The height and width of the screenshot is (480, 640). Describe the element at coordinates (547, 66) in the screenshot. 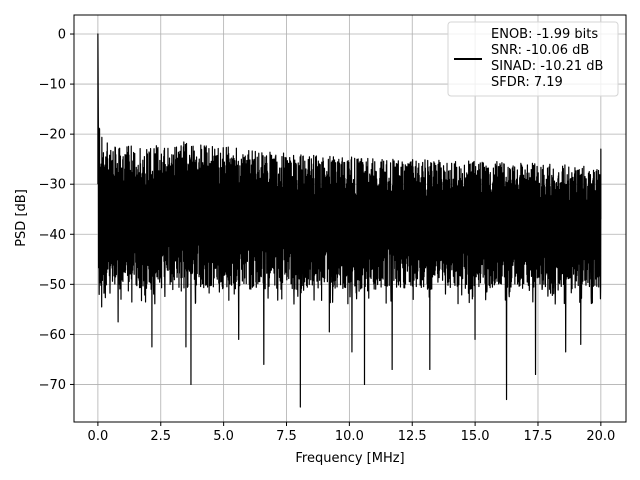

I see `legend-sinad: SINAD: -10.21 dB` at that location.